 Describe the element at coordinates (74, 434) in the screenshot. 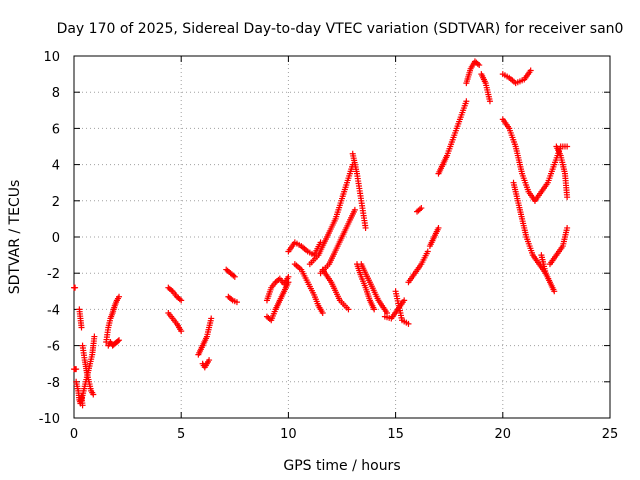

I see `x-tick-label: 0` at that location.